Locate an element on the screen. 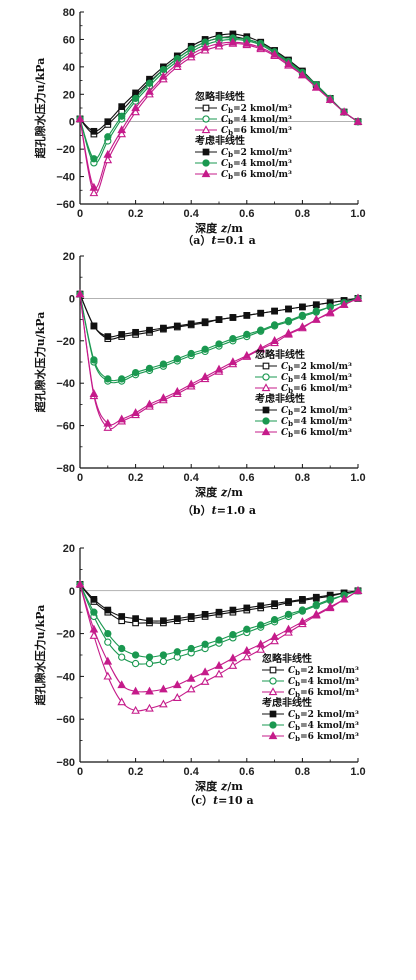 This screenshot has width=416, height=980. caption-rest: =1.0 a is located at coordinates (236, 510).